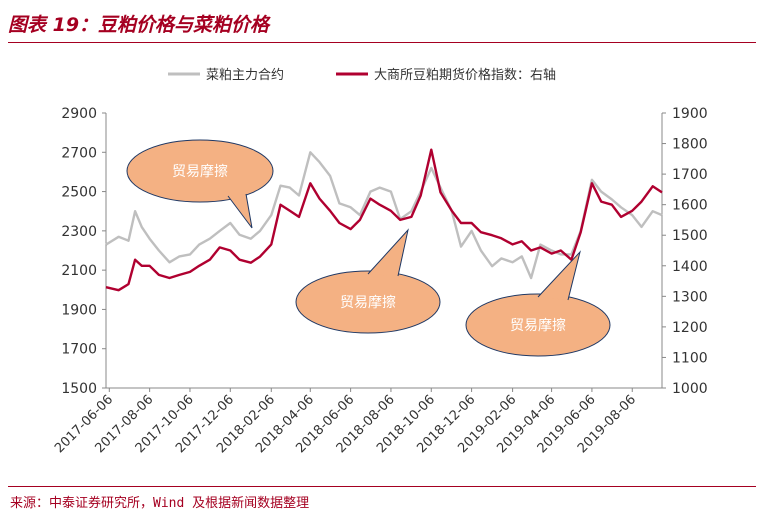 This screenshot has height=524, width=762. Describe the element at coordinates (690, 297) in the screenshot. I see `right-tick-label: 1300` at that location.